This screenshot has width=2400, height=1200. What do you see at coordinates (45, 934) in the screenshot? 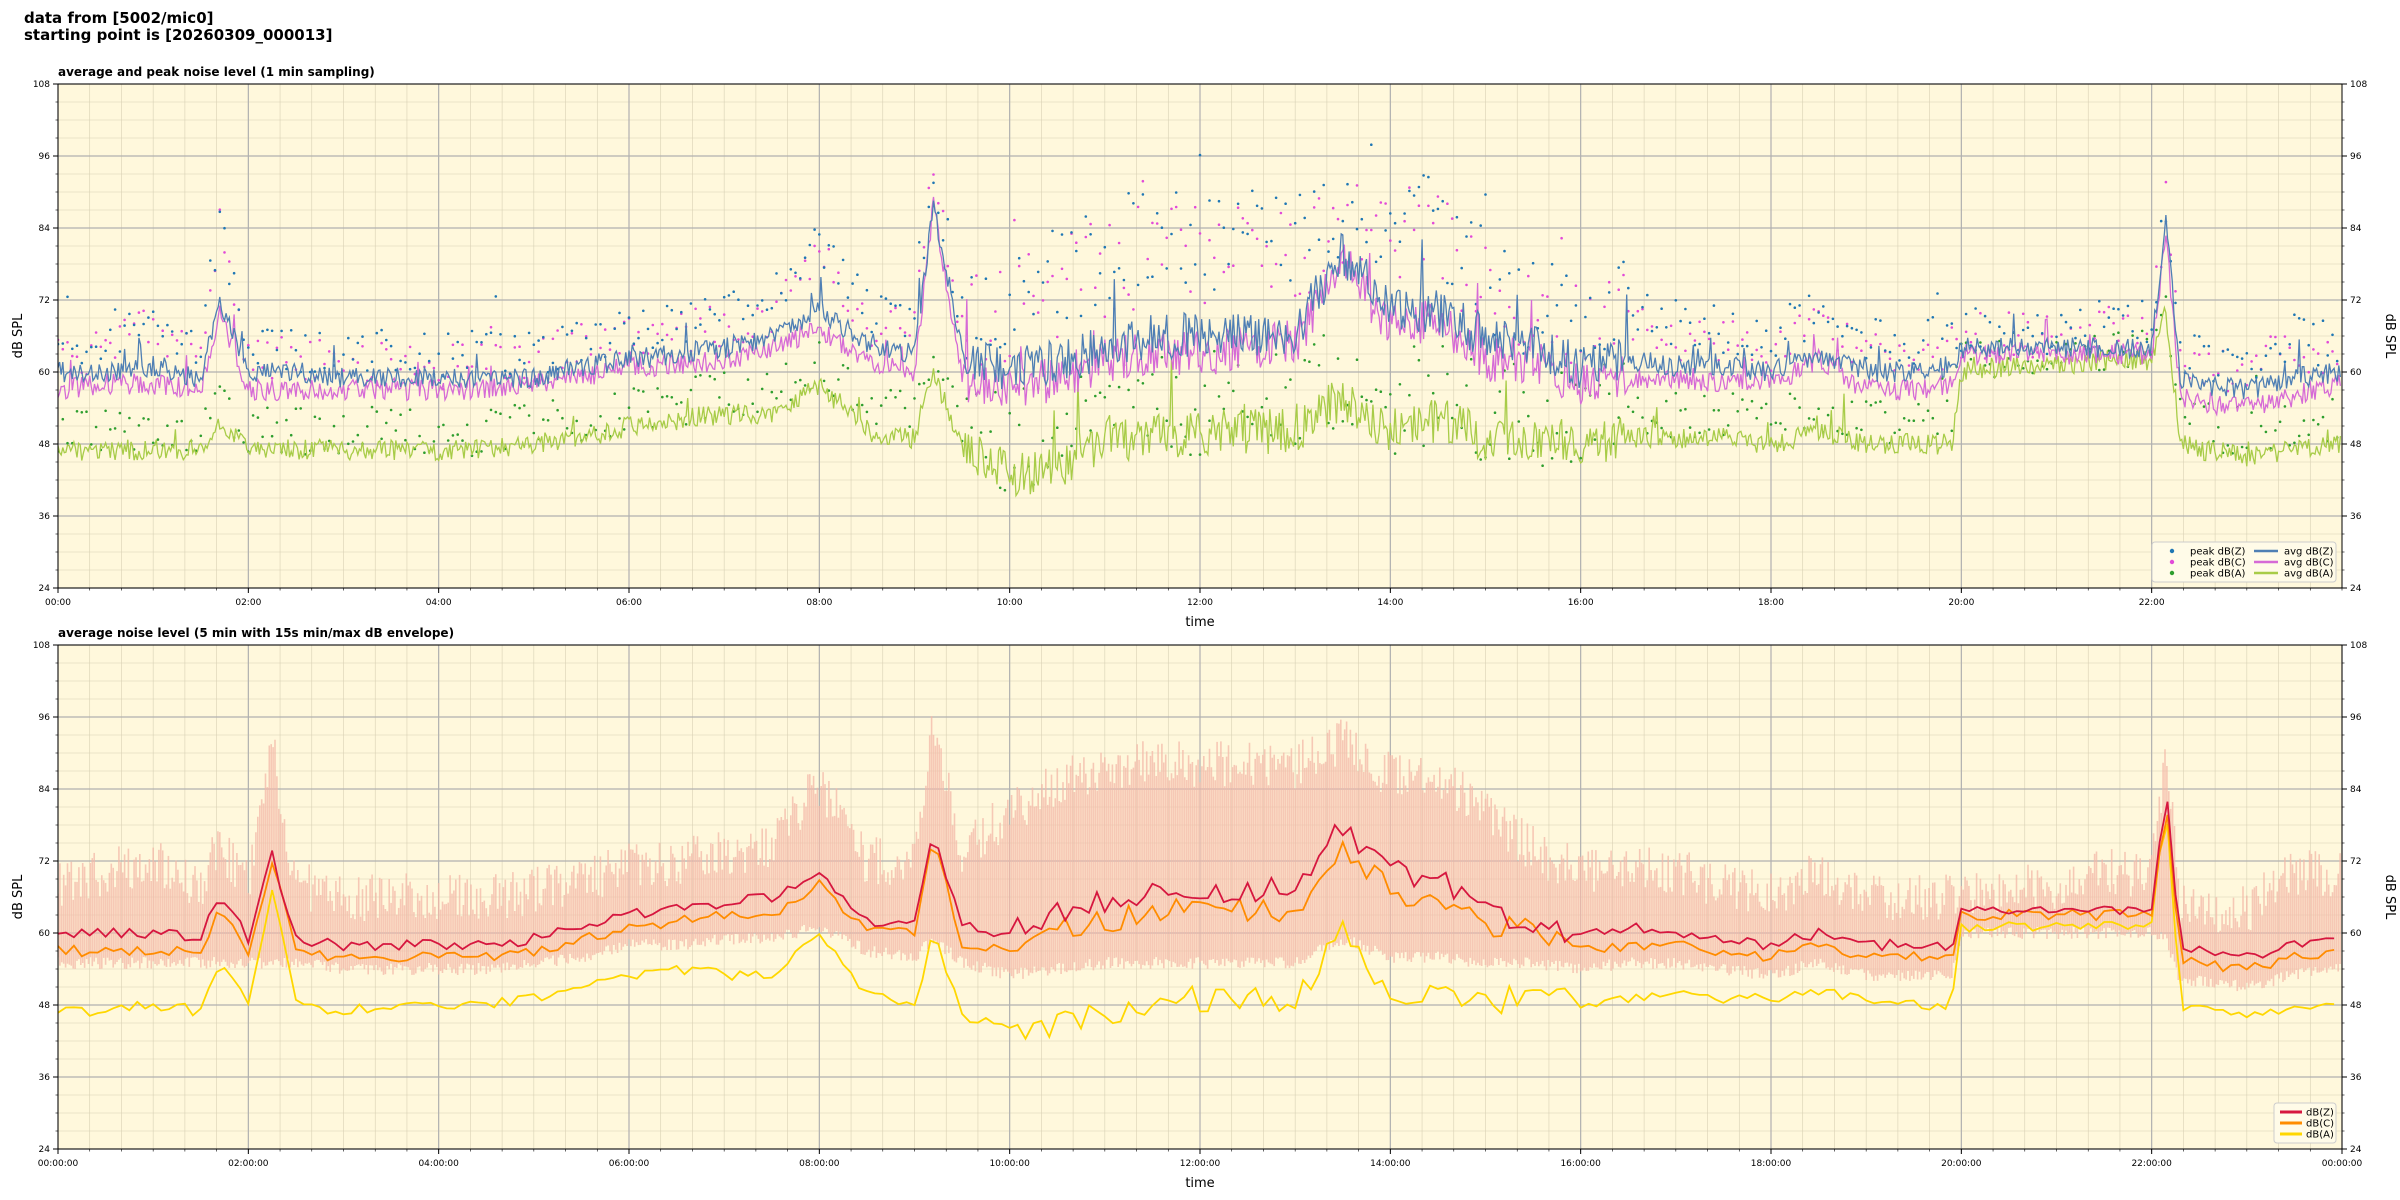
I see `y-tick-label: 60` at bounding box center [45, 934].